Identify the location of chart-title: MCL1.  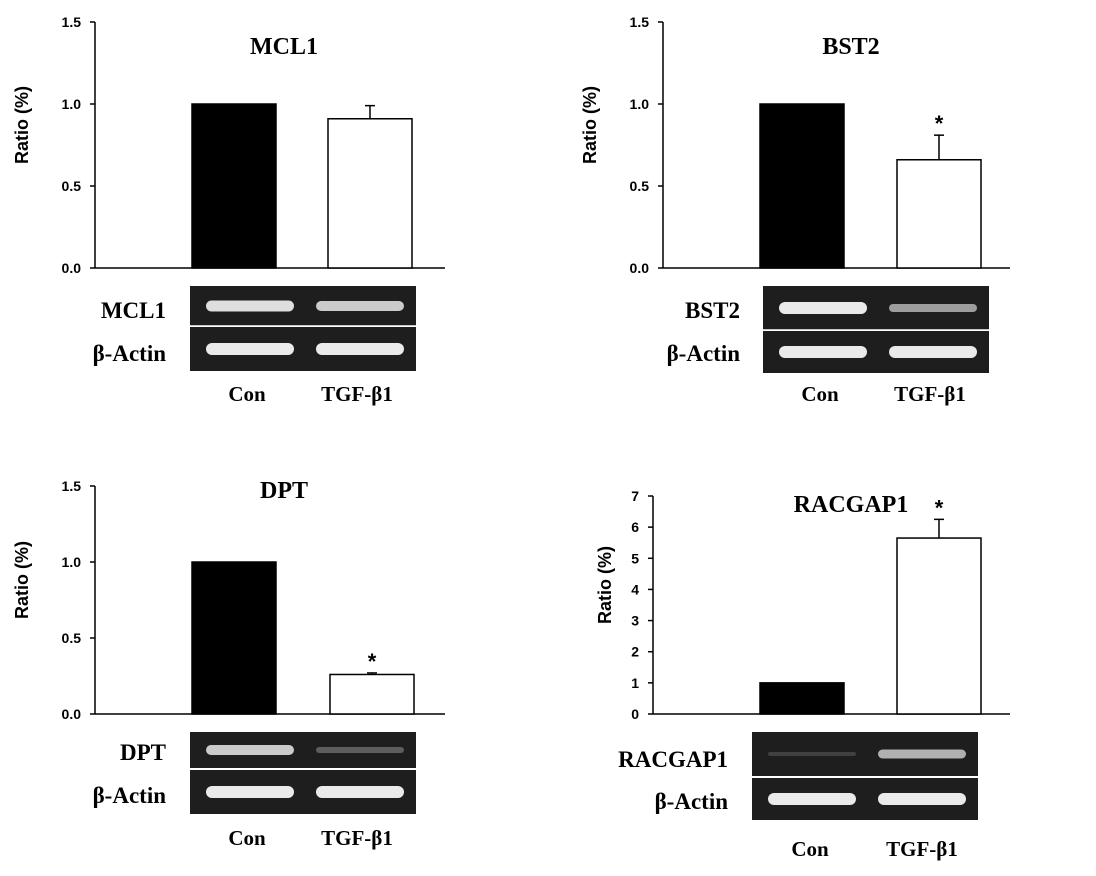
(284, 47).